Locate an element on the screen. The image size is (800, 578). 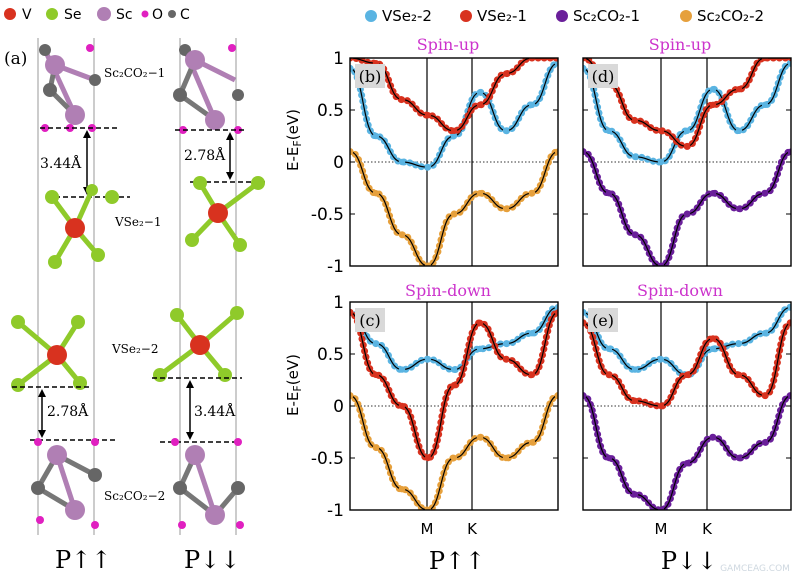
v-atom-swatch is located at coordinates (10, 14).